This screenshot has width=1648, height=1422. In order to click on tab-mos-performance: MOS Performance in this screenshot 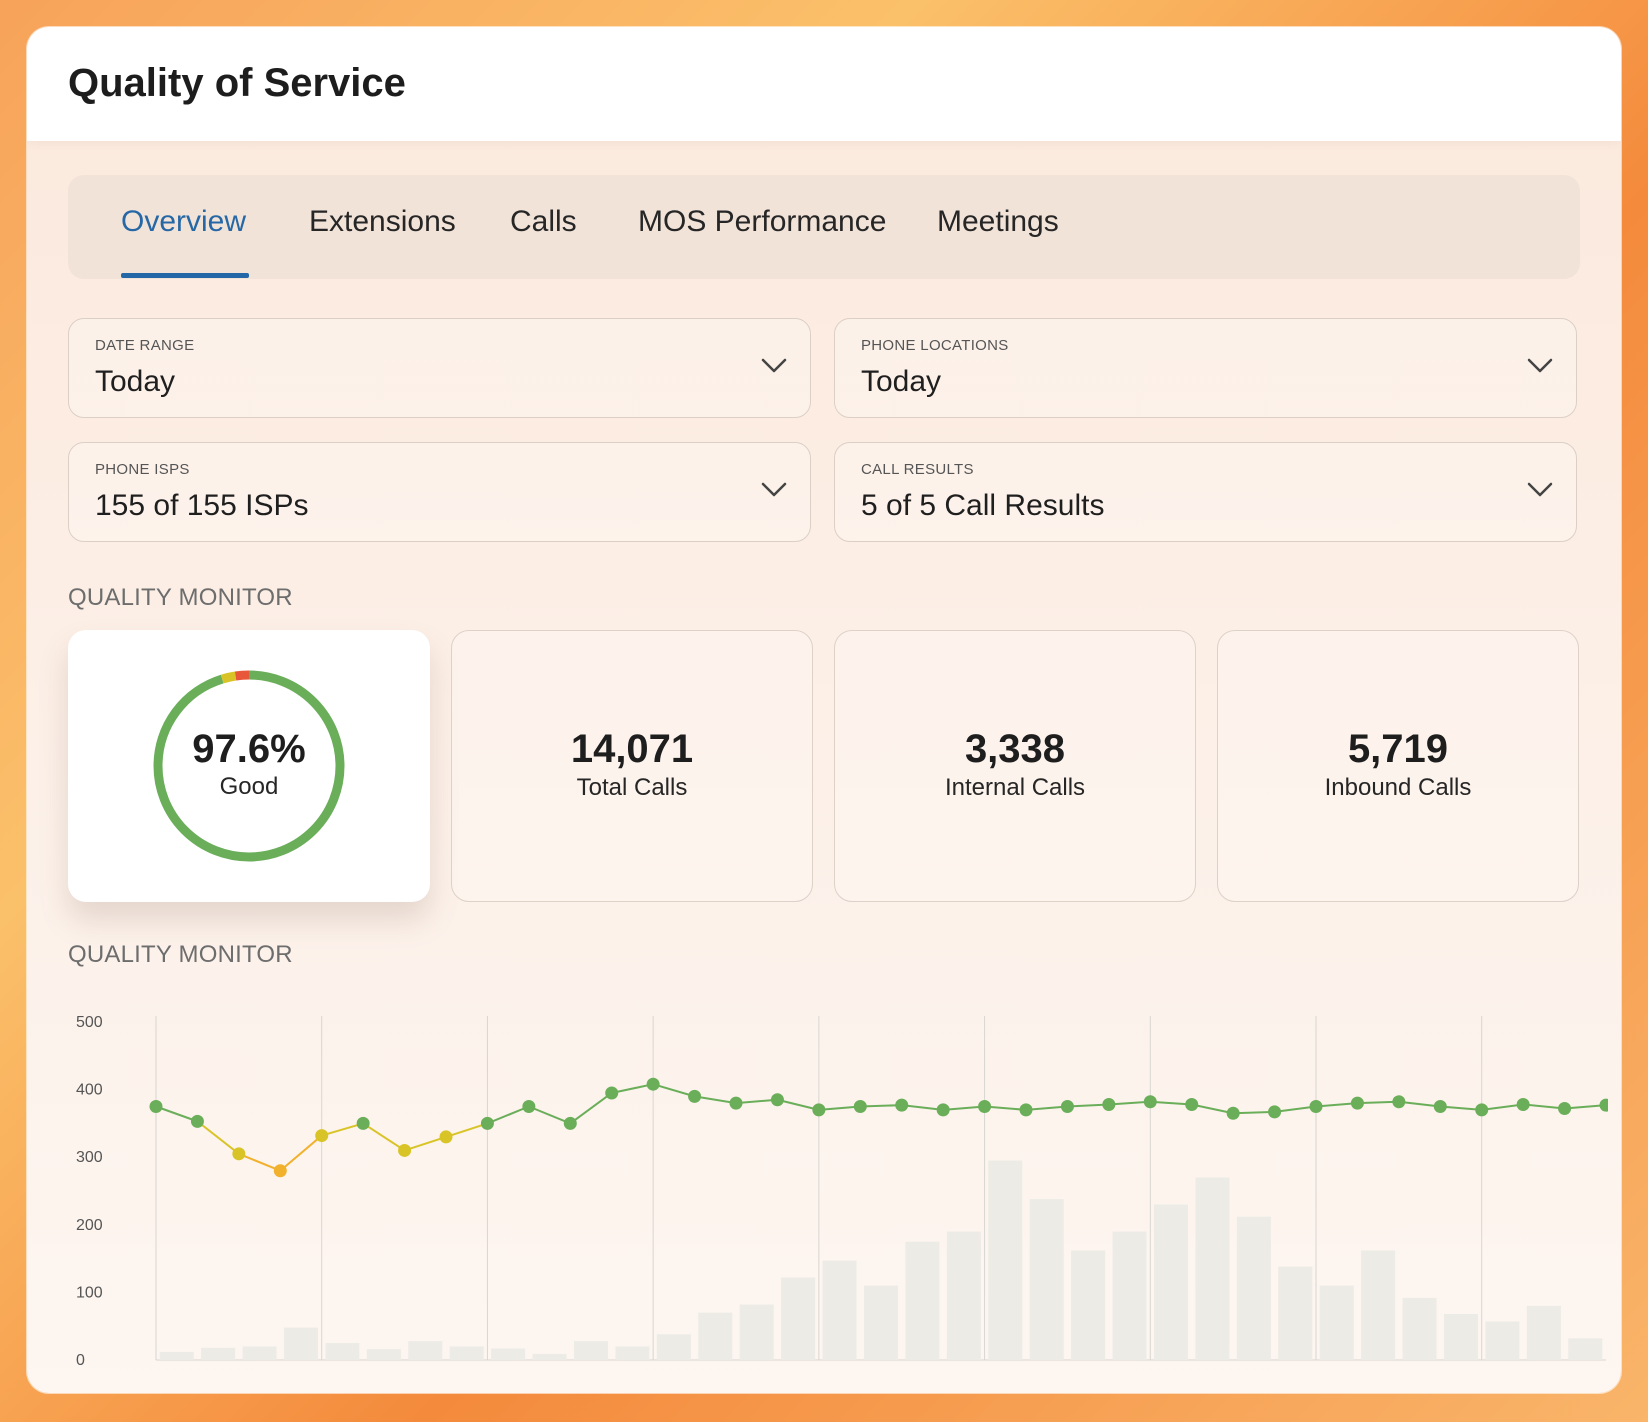, I will do `click(762, 221)`.